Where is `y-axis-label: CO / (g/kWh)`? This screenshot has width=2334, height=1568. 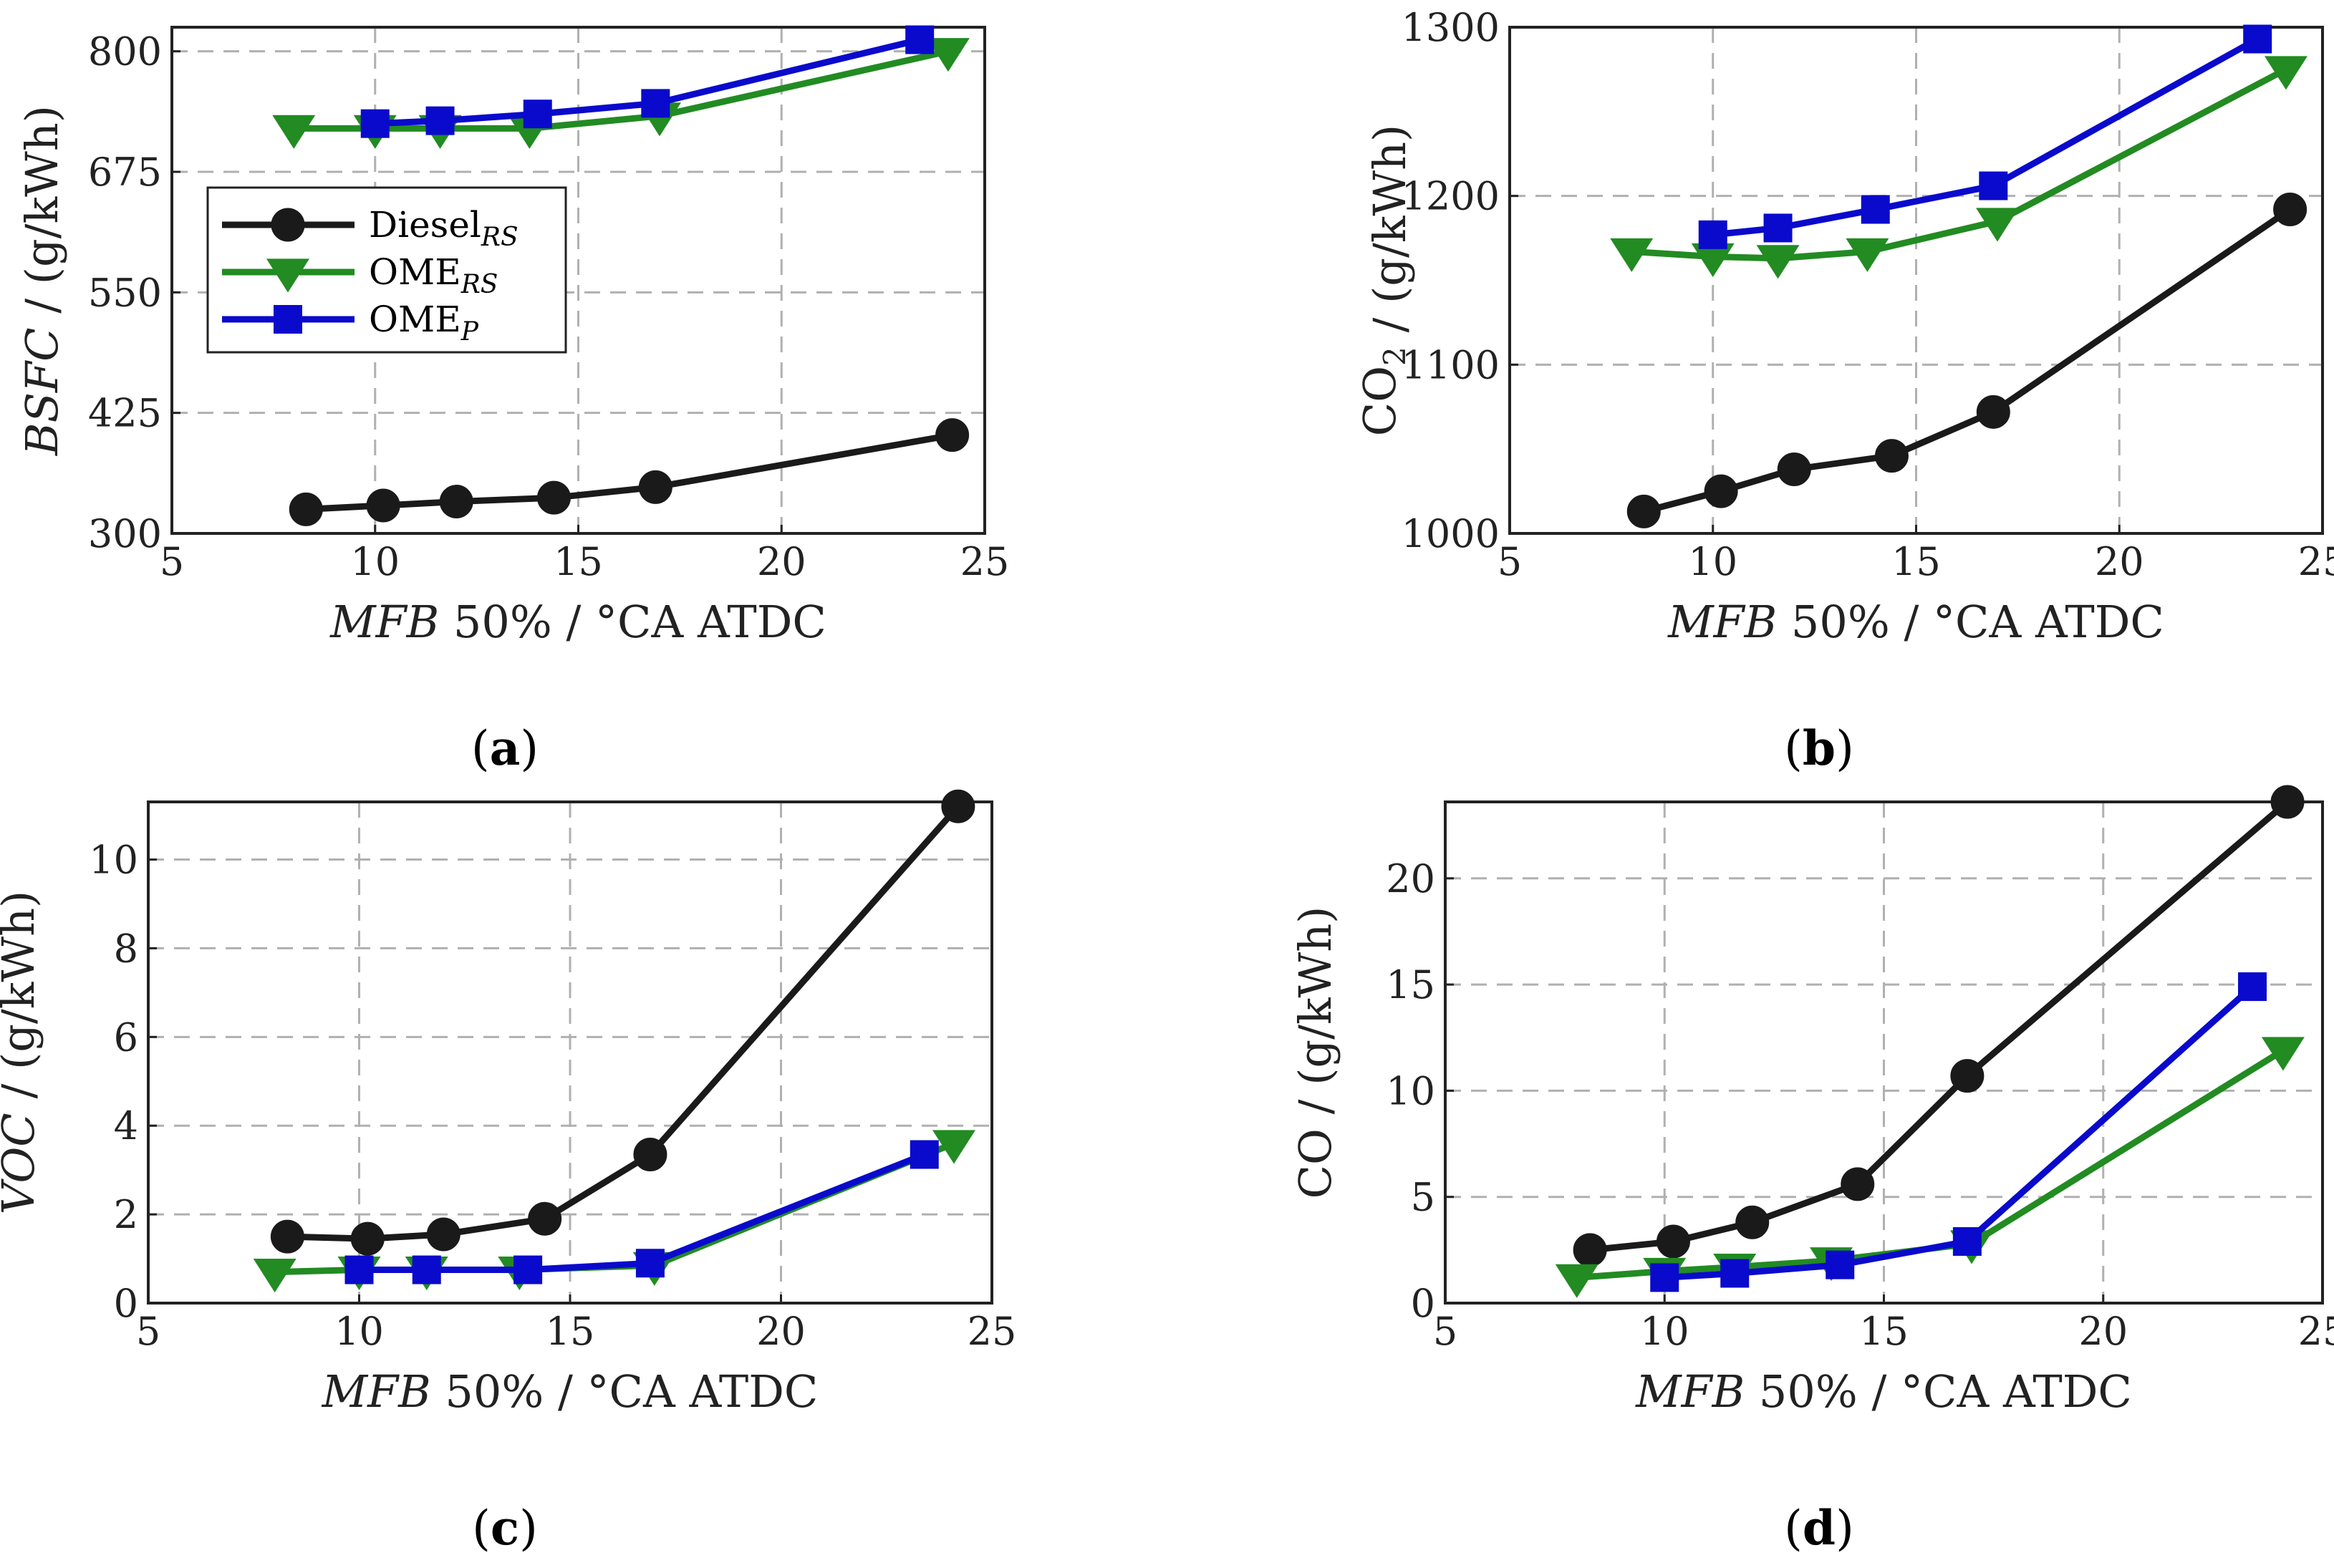 y-axis-label: CO / (g/kWh) is located at coordinates (1315, 1052).